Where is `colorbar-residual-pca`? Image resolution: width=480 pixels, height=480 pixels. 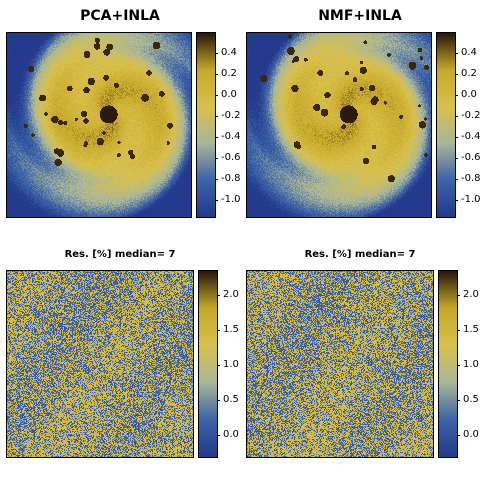 colorbar-residual-pca is located at coordinates (208, 364).